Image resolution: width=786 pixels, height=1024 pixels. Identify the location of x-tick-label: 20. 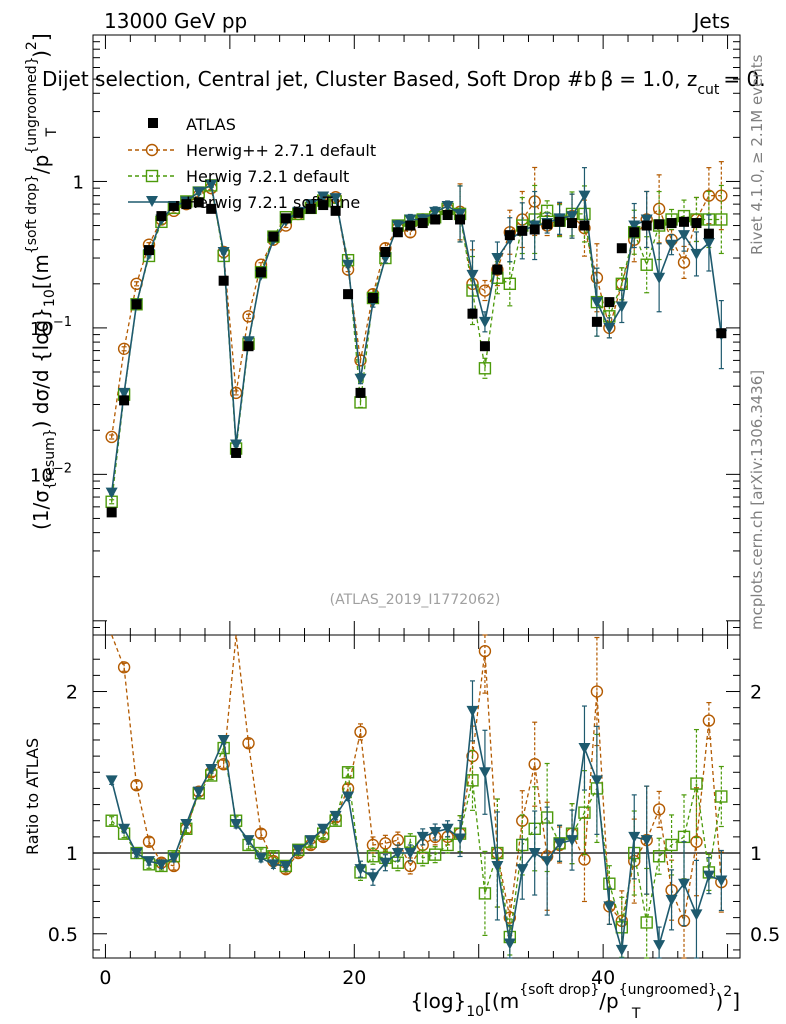
(354, 978).